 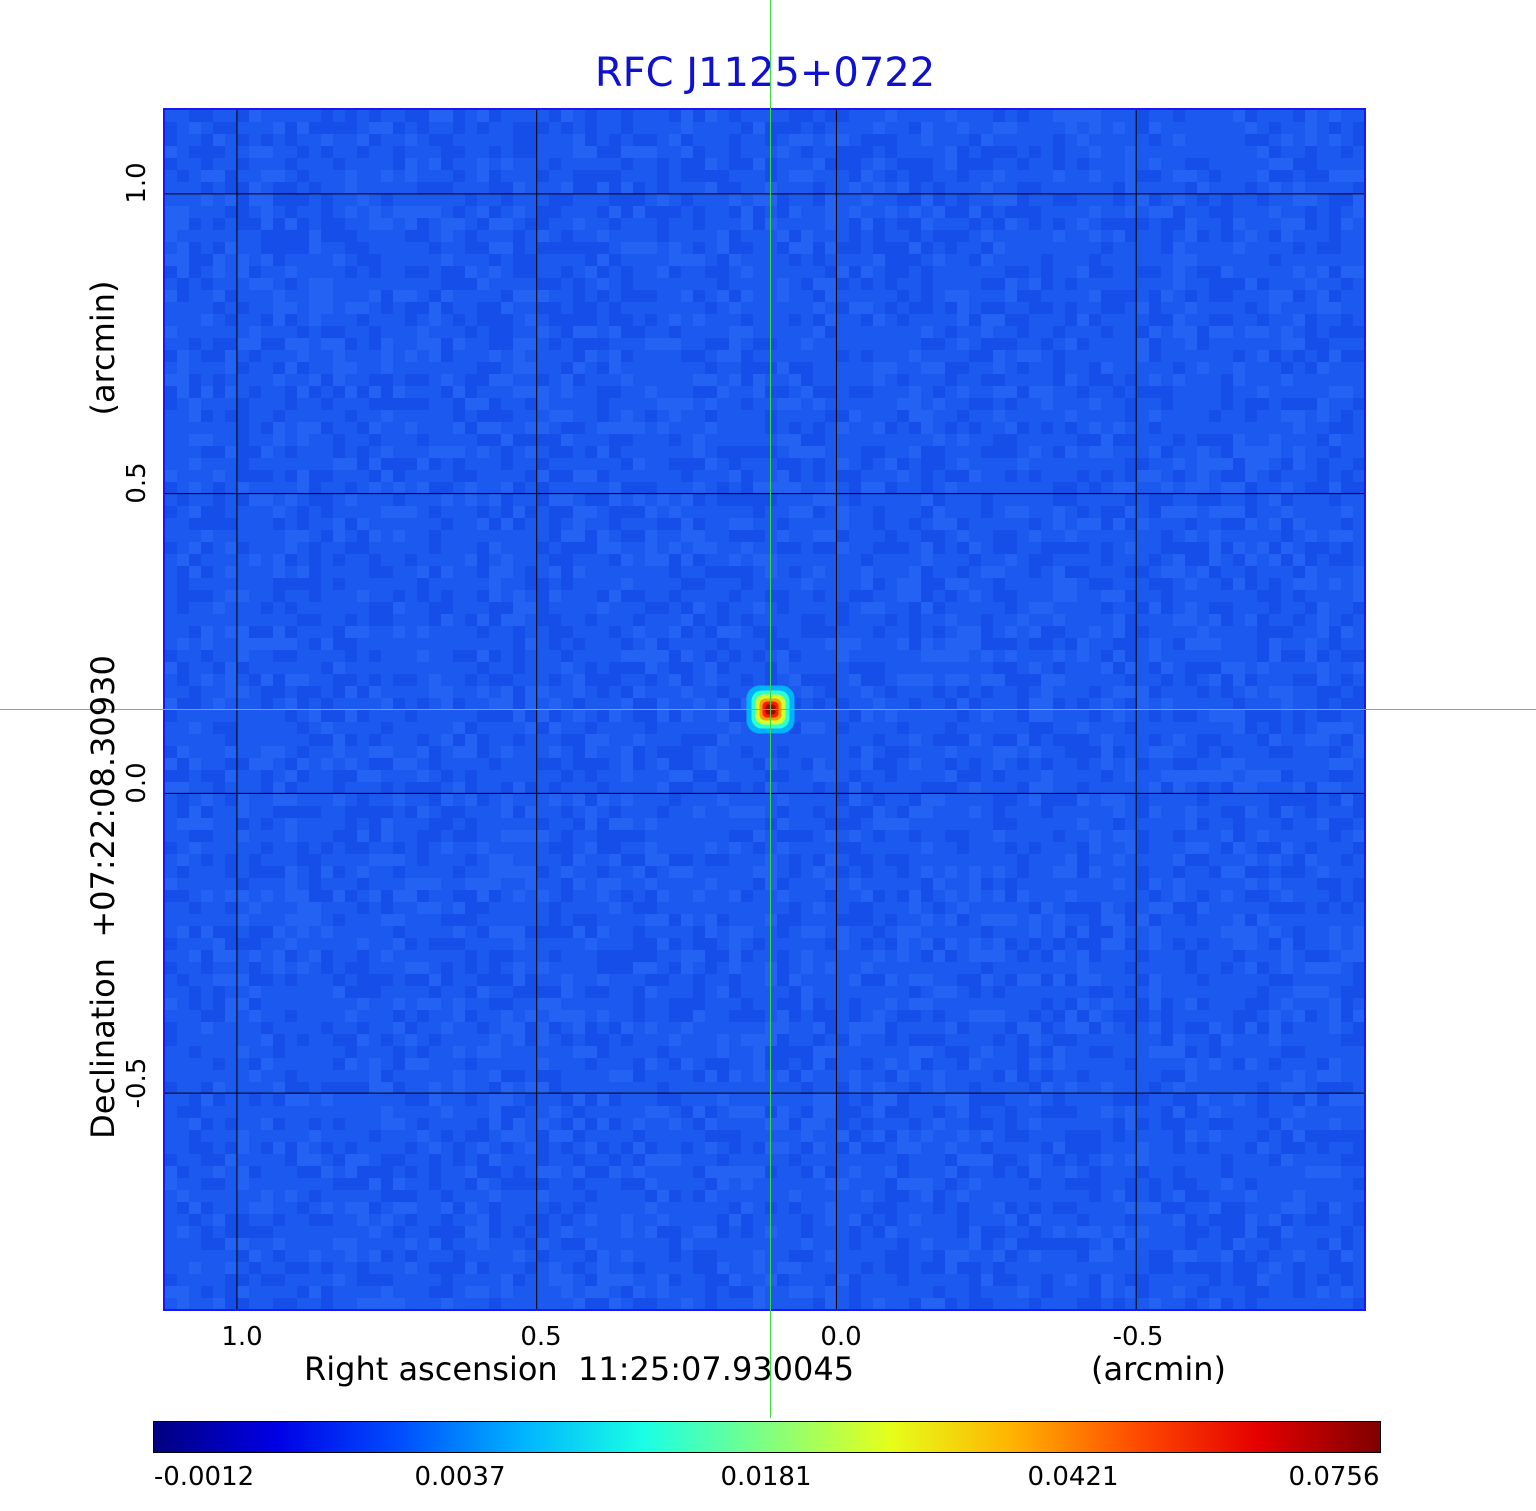 What do you see at coordinates (1158, 1369) in the screenshot?
I see `x-axis-unit: (arcmin)` at bounding box center [1158, 1369].